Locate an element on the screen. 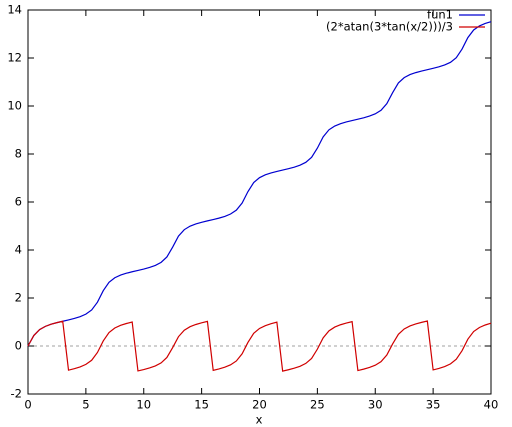 This screenshot has width=512, height=427. y-tick-label: 4 is located at coordinates (18, 250).